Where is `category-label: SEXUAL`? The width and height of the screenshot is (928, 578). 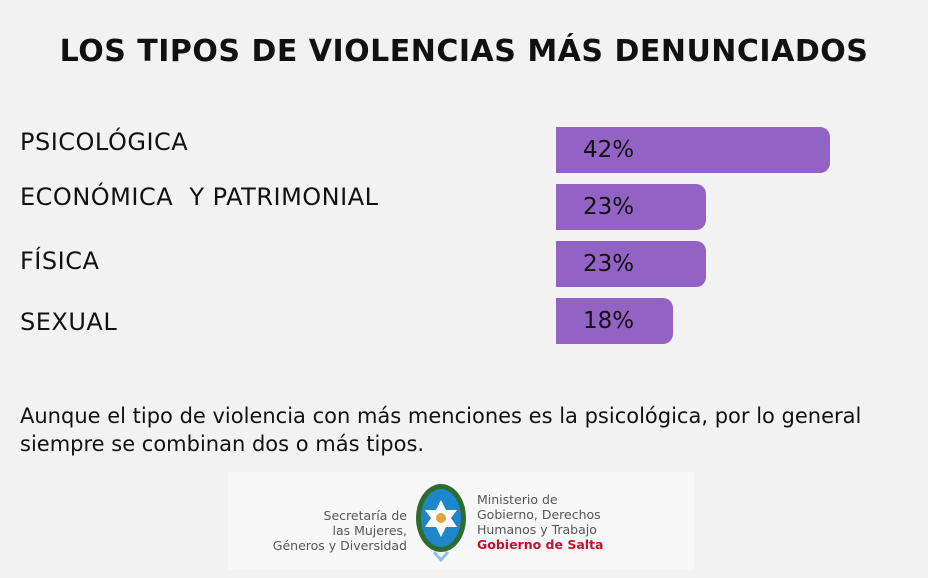
category-label: SEXUAL is located at coordinates (69, 322).